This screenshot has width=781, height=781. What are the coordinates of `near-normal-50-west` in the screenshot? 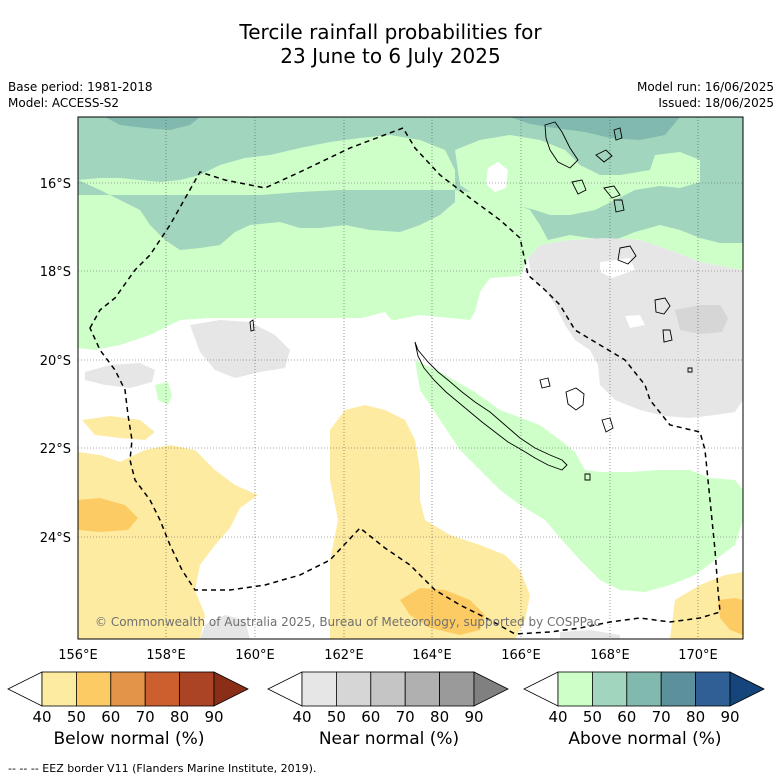 It's located at (240, 349).